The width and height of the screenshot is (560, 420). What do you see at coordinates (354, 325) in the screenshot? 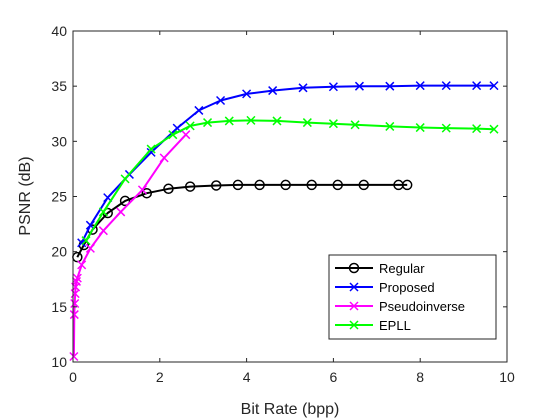
I see `legend-marker-epll` at bounding box center [354, 325].